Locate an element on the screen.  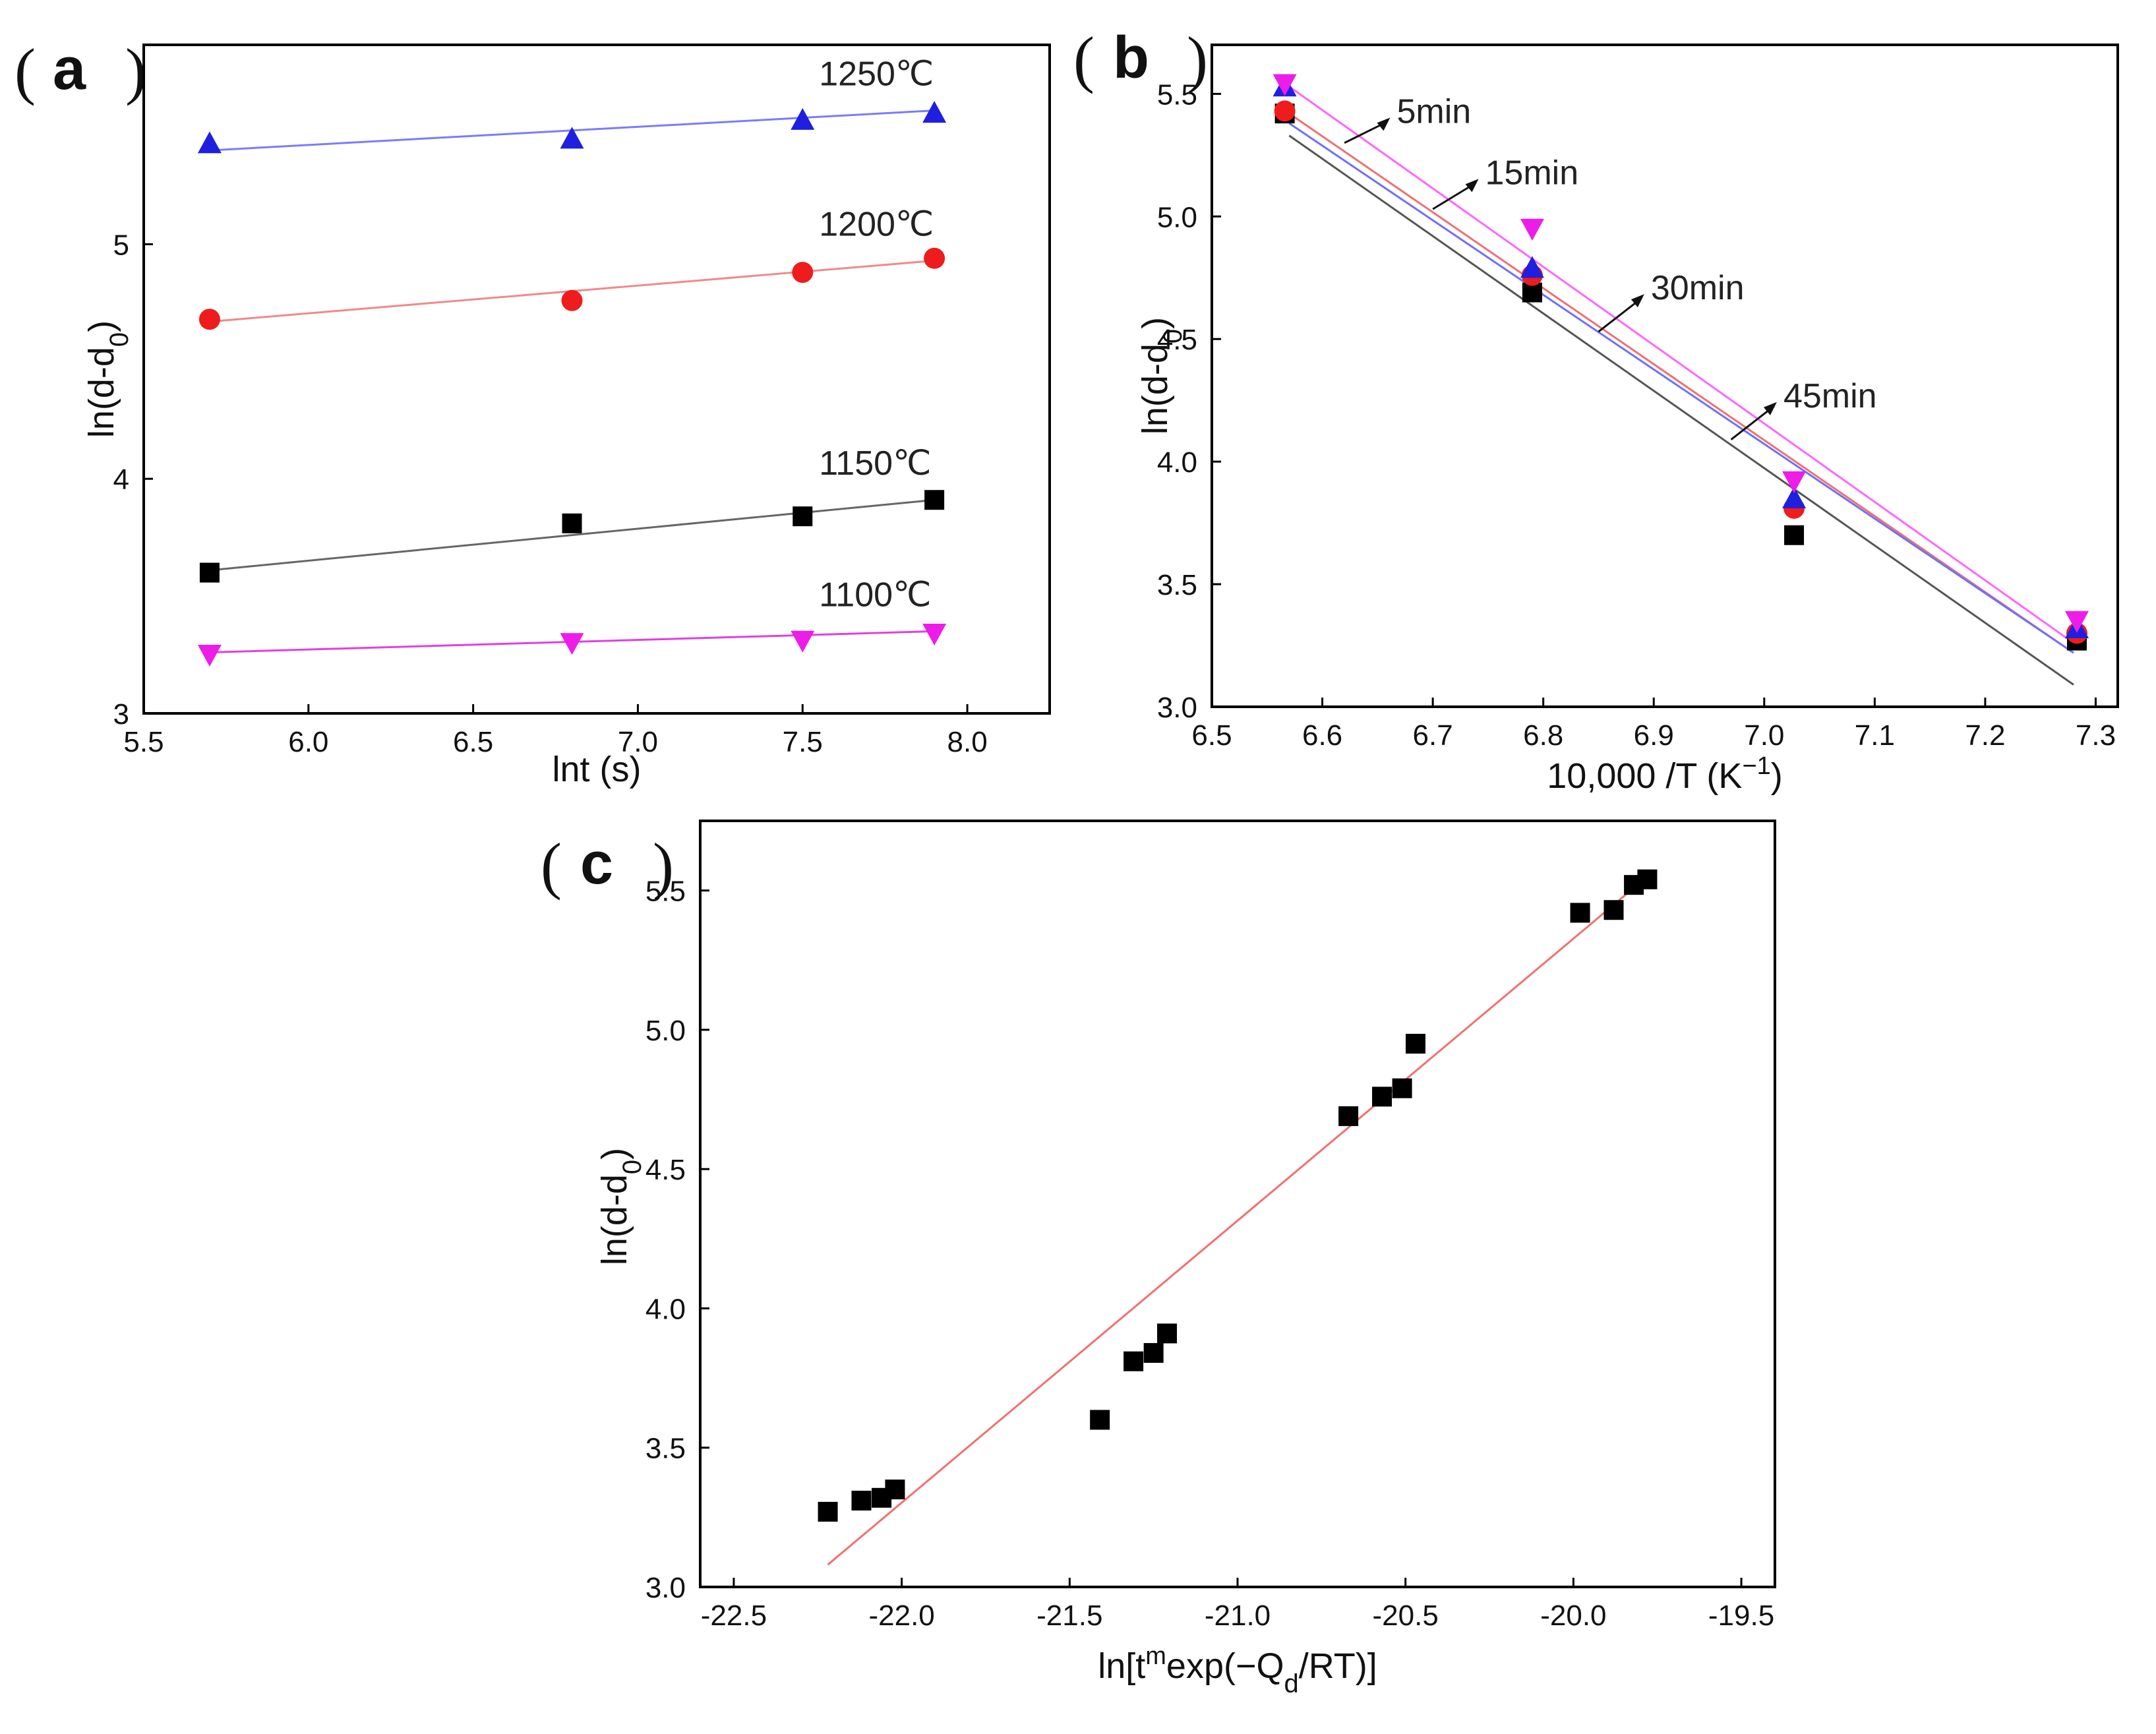
panel-b-fit-lines is located at coordinates (1681, 385).